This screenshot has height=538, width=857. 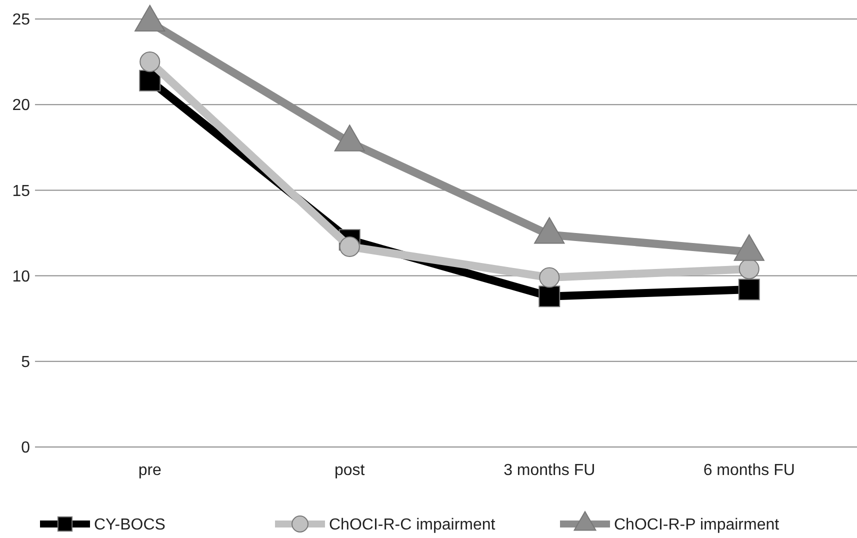 I want to click on x-tick-label: 3 months FU, so click(x=550, y=470).